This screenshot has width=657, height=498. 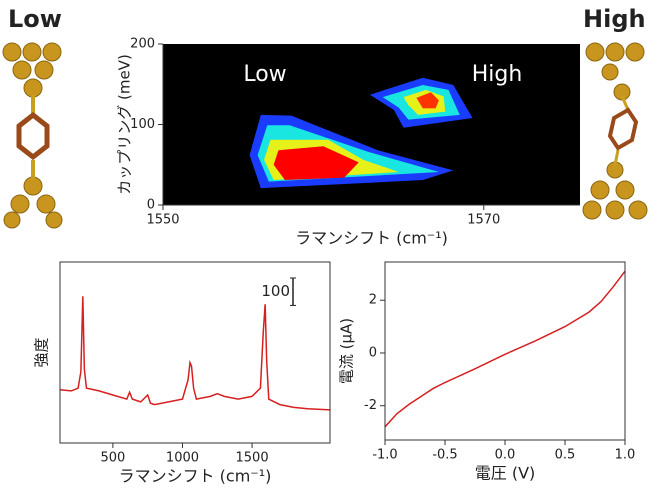 What do you see at coordinates (497, 74) in the screenshot?
I see `annotation: High` at bounding box center [497, 74].